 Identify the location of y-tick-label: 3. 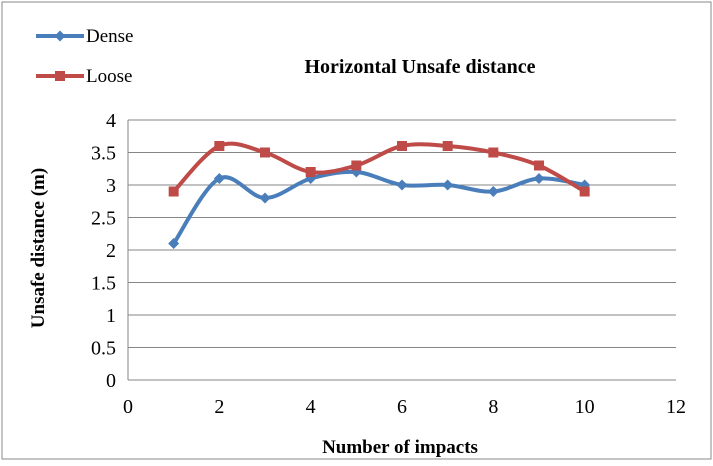
(111, 186).